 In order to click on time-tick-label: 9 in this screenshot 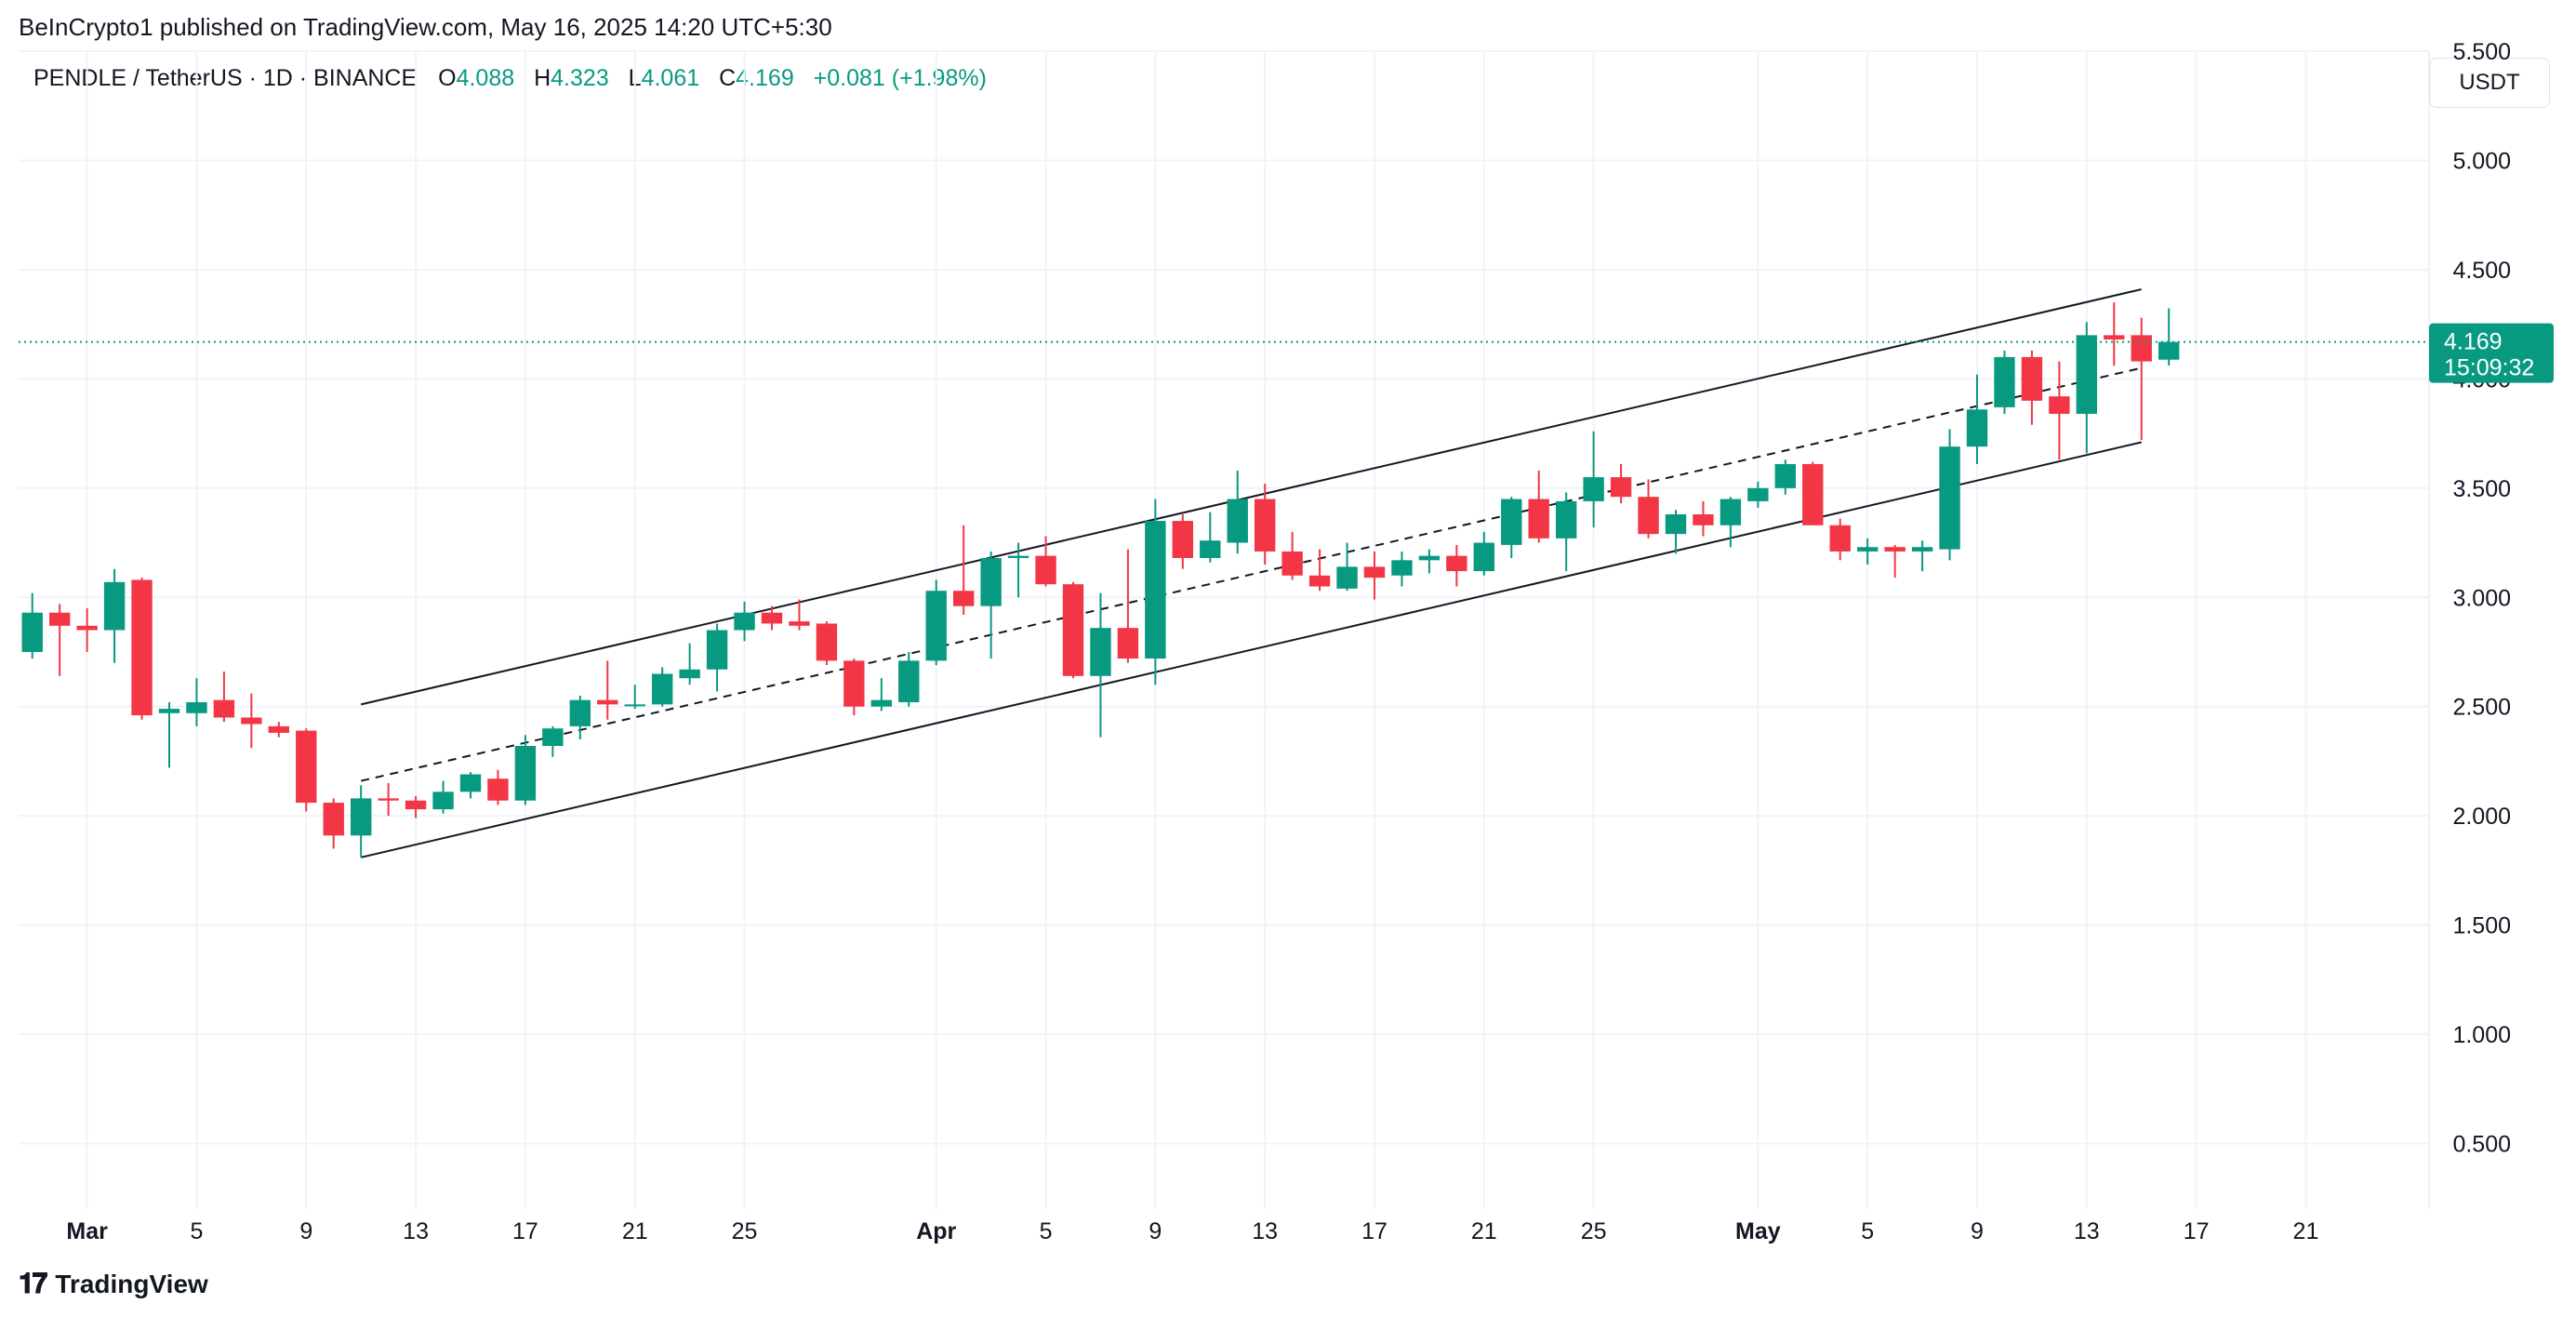, I will do `click(1977, 1231)`.